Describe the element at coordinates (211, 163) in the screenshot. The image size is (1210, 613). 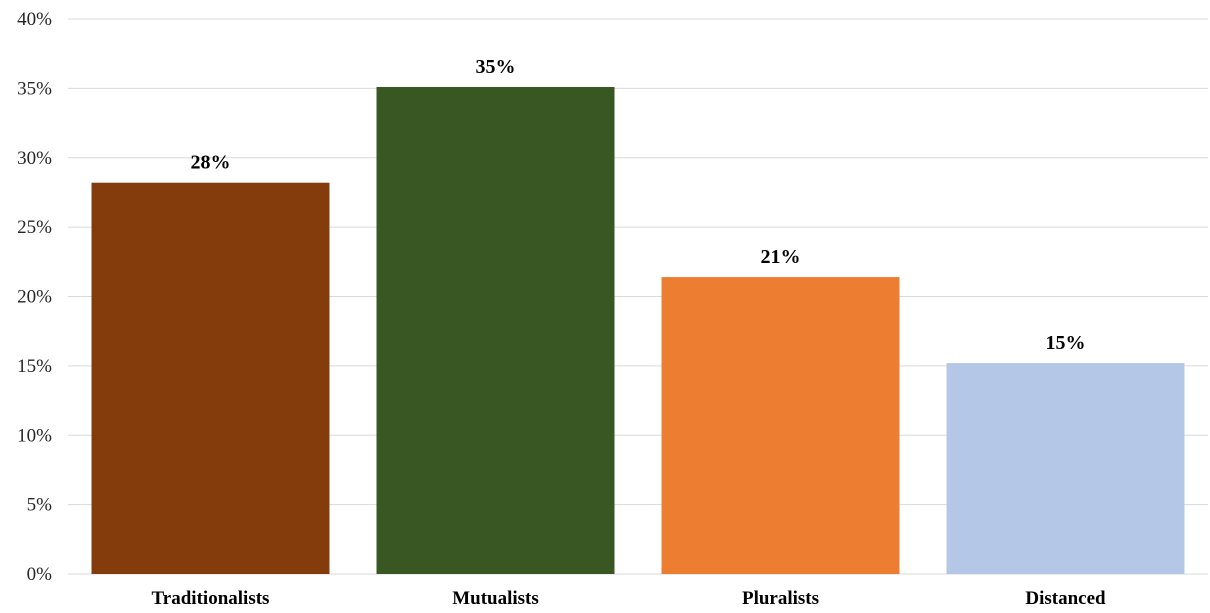
I see `data-label-traditionalists: 28%` at that location.